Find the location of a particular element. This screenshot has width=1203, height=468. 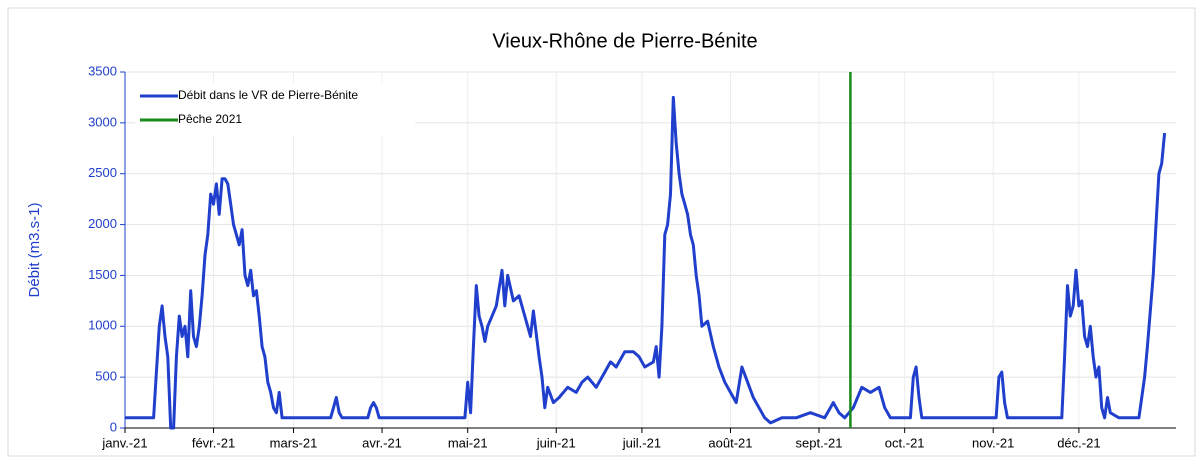

y-tick-label: 500 is located at coordinates (106, 376).